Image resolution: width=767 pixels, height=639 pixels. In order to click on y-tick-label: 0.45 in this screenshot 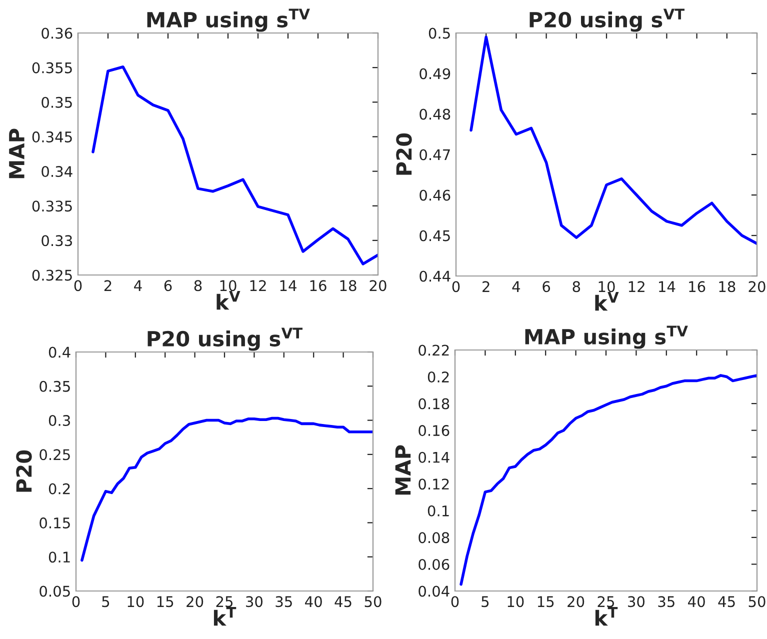, I will do `click(435, 236)`.